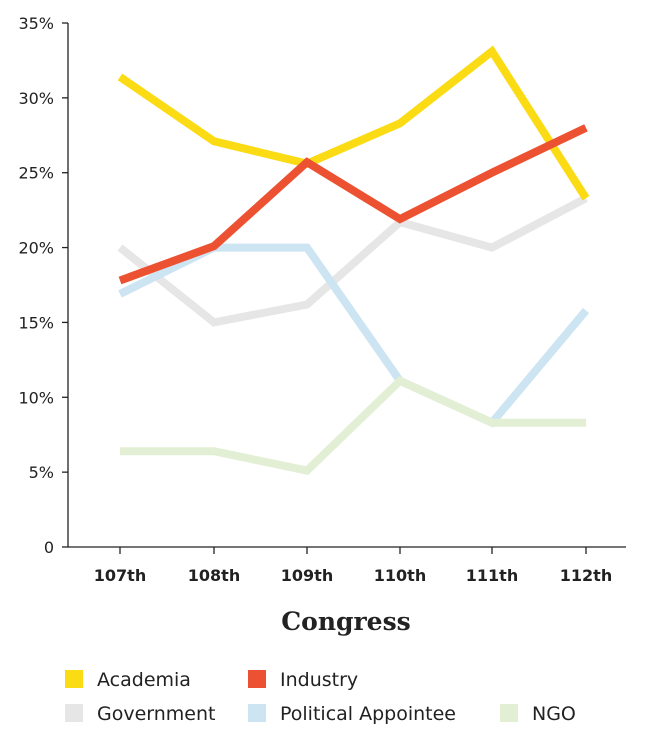  Describe the element at coordinates (36, 98) in the screenshot. I see `y-tick-label: 30%` at that location.